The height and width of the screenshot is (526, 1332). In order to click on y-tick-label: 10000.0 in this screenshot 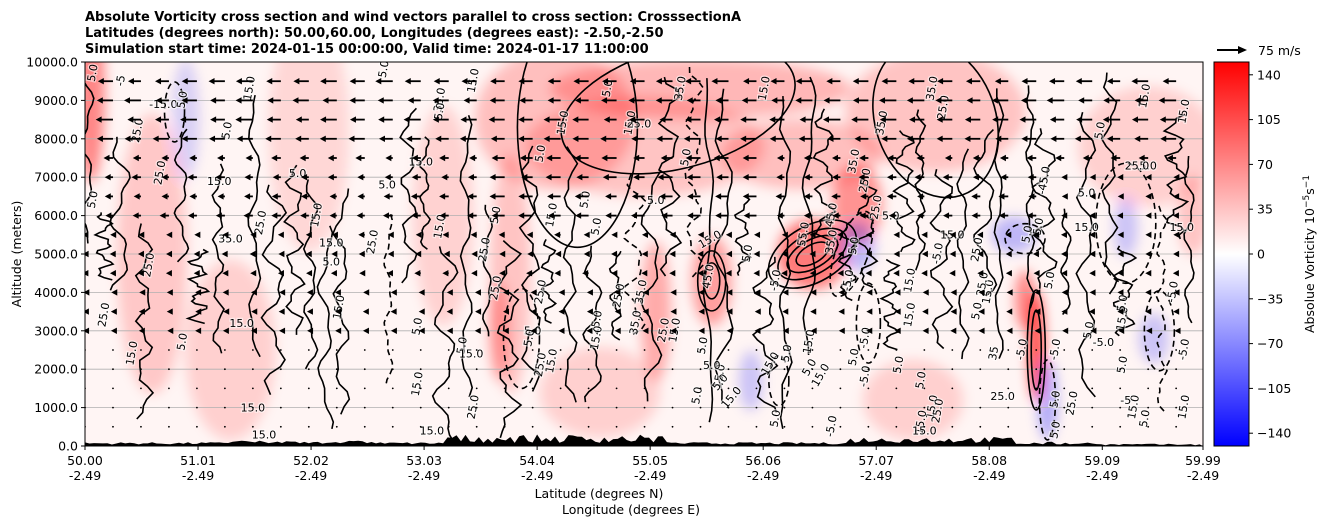, I will do `click(52, 62)`.